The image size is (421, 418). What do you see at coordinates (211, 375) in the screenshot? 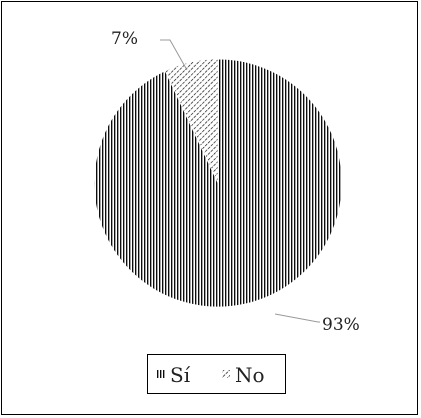
I see `legend-svg: Sí No` at bounding box center [211, 375].